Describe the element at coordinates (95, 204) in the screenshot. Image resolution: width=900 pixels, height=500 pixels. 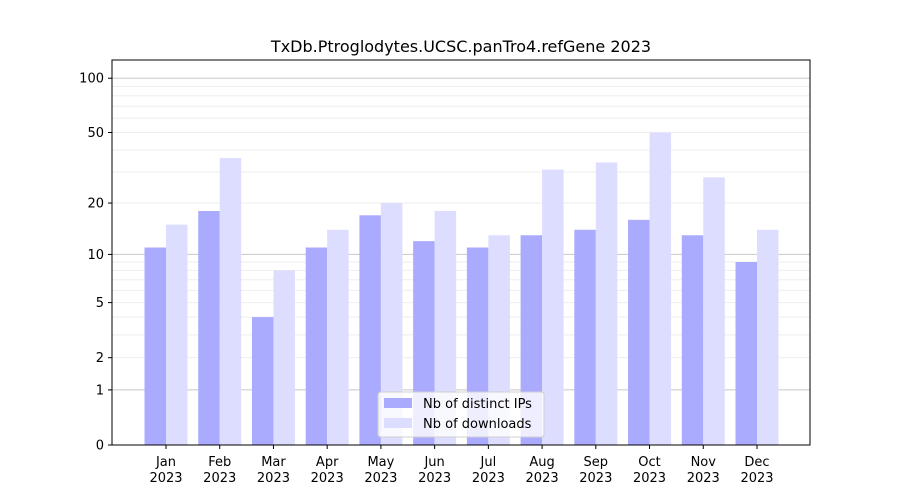
I see `y-tick-label: 20` at that location.